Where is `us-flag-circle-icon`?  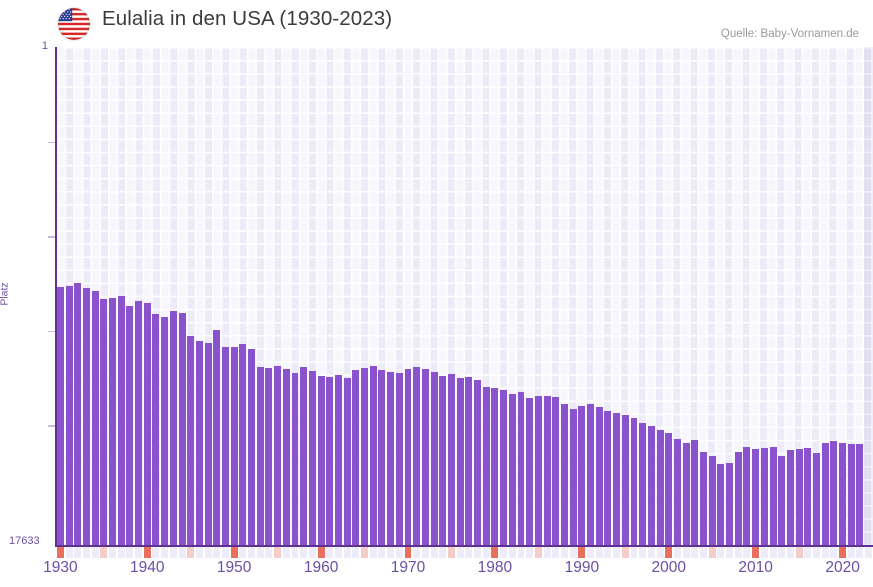 us-flag-circle-icon is located at coordinates (74, 24).